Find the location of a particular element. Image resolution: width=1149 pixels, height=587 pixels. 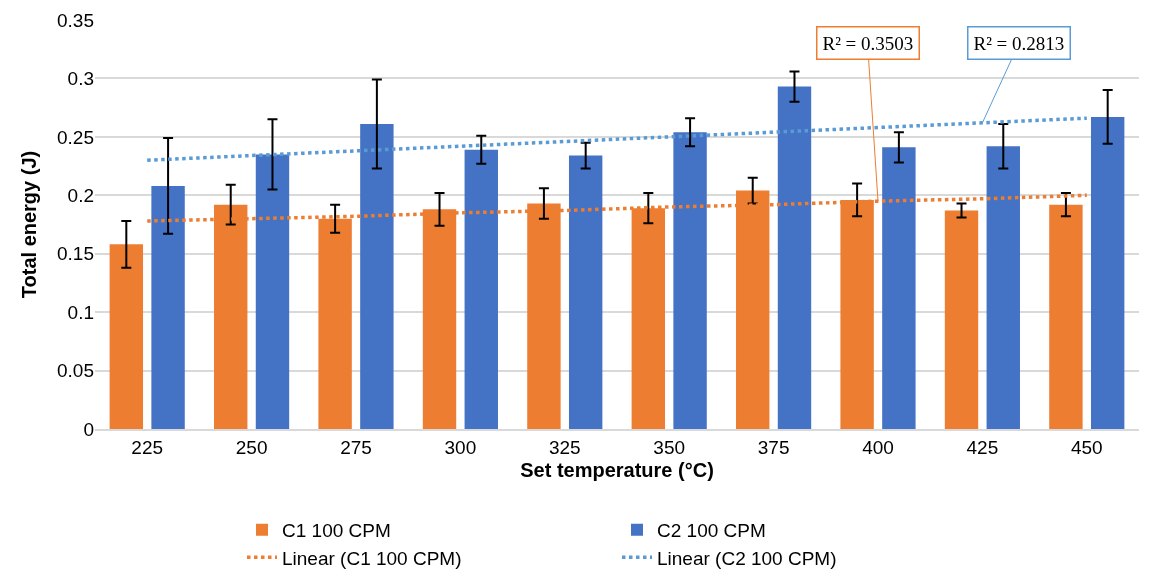

y-tick-label: 0.1 is located at coordinates (80, 312).